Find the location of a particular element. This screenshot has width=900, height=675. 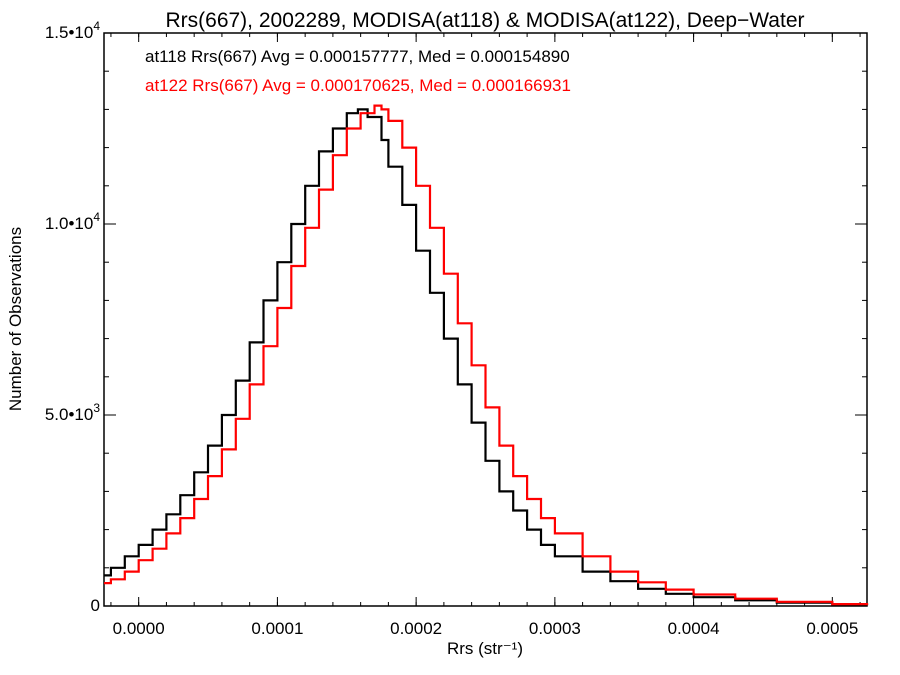

x-tick-label: 0.0001 is located at coordinates (277, 628).